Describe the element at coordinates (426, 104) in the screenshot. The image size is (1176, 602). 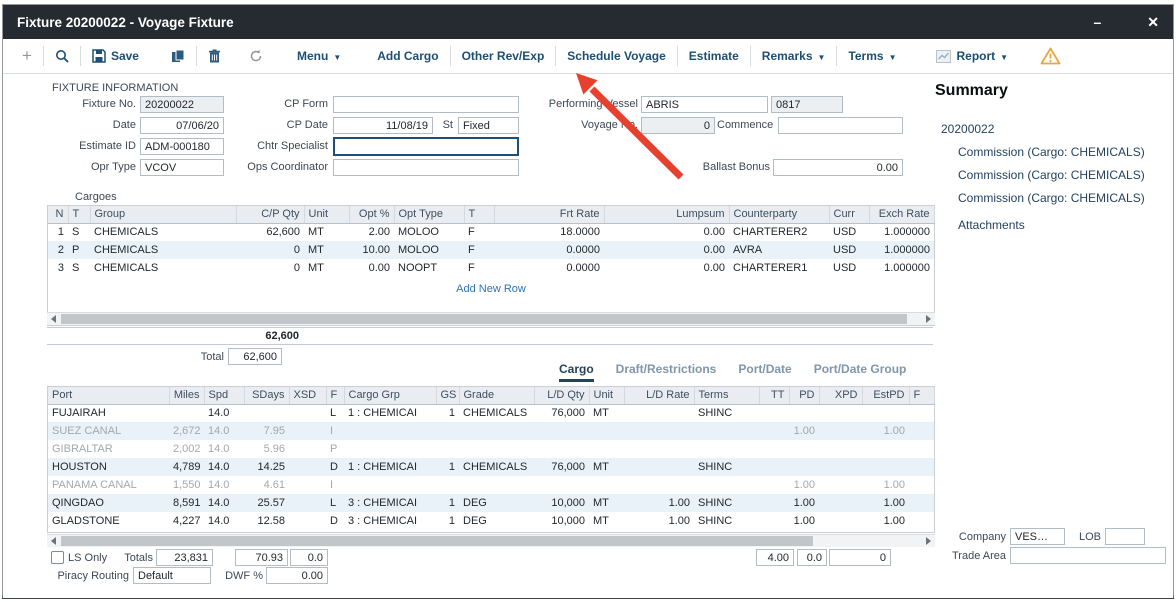
I see `cp-form-field` at that location.